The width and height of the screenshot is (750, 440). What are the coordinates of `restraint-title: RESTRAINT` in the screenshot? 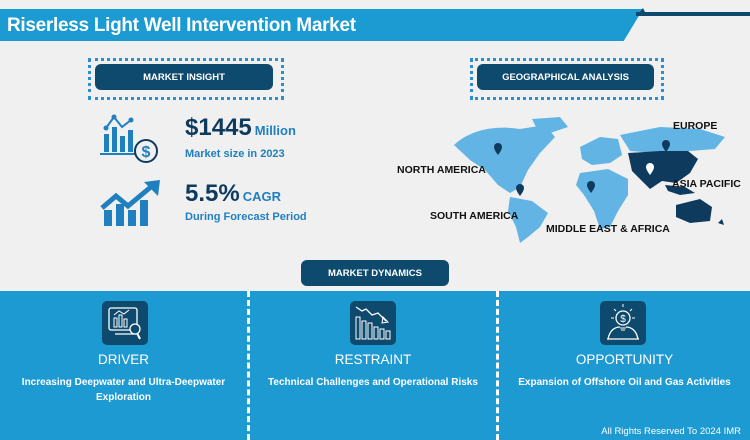 It's located at (373, 359).